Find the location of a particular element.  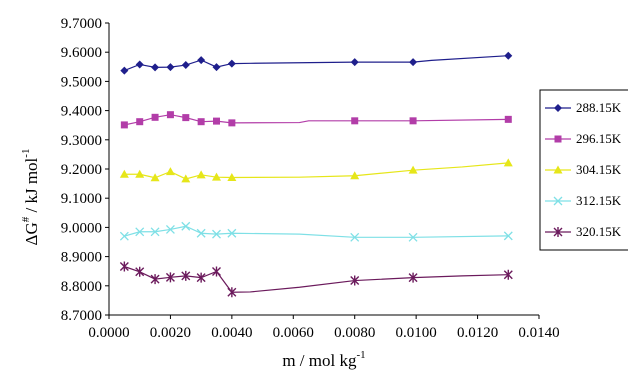

legend-label: 296.15K is located at coordinates (599, 138).